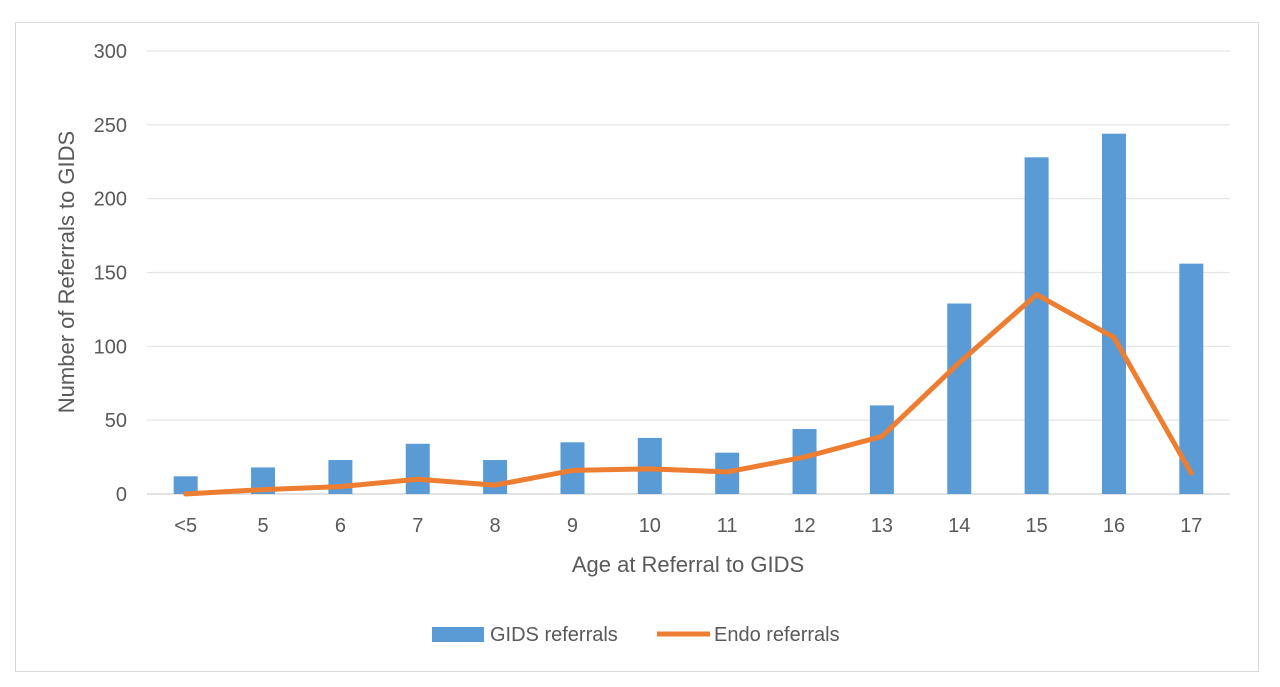  I want to click on y-tick-label: 200, so click(110, 200).